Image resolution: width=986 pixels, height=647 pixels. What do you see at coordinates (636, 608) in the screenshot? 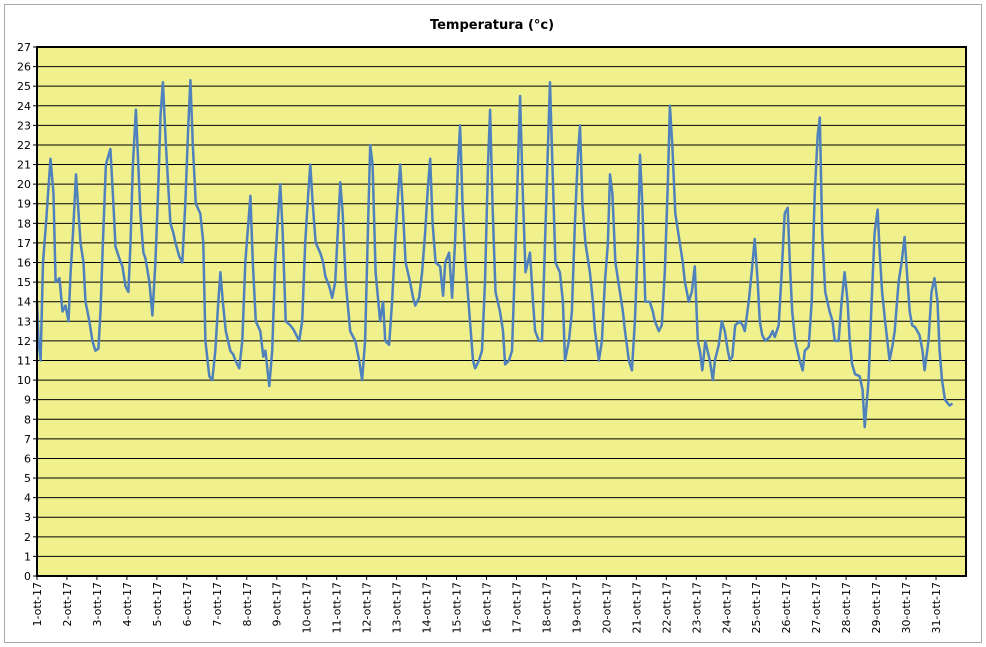
I see `x-tick-label: 21-ott-17` at bounding box center [636, 608].